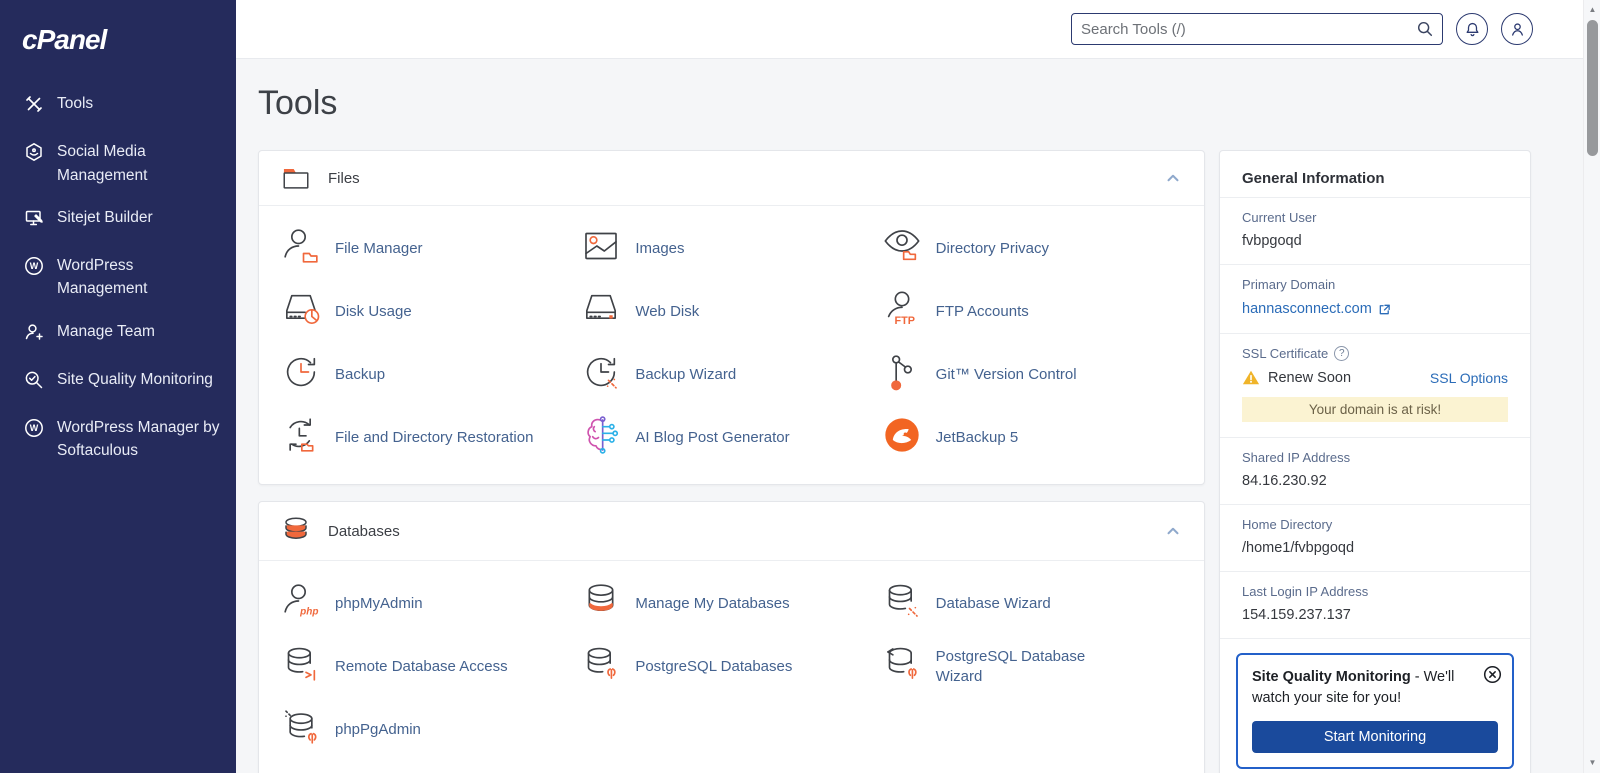  I want to click on files-section-header: Files, so click(731, 178).